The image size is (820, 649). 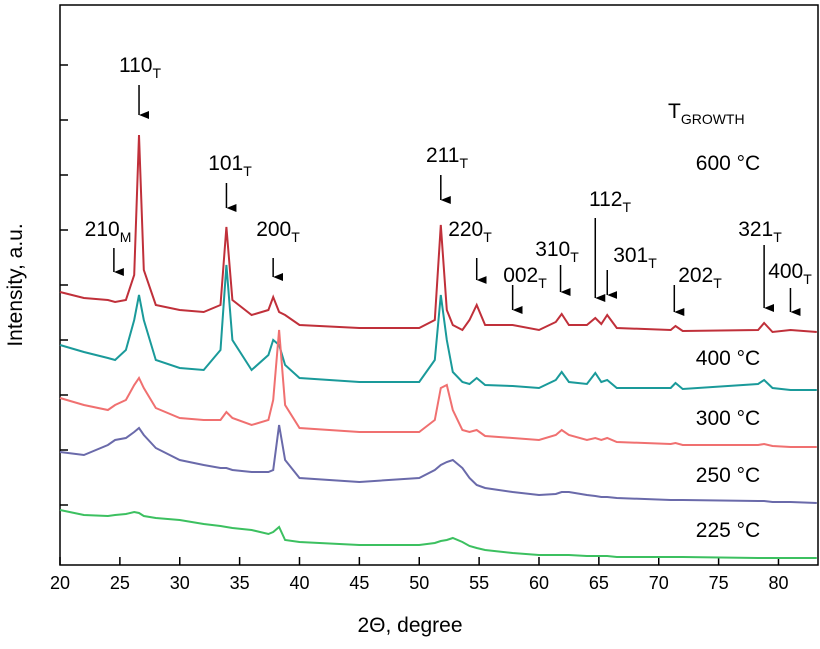 What do you see at coordinates (695, 275) in the screenshot?
I see `peak-label-main: 202` at bounding box center [695, 275].